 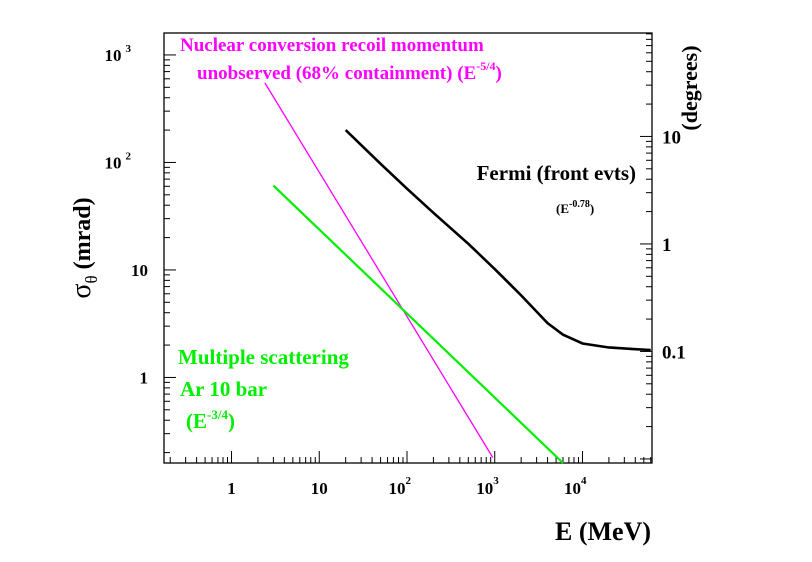 I want to click on y-tick-label: 10, so click(x=139, y=270).